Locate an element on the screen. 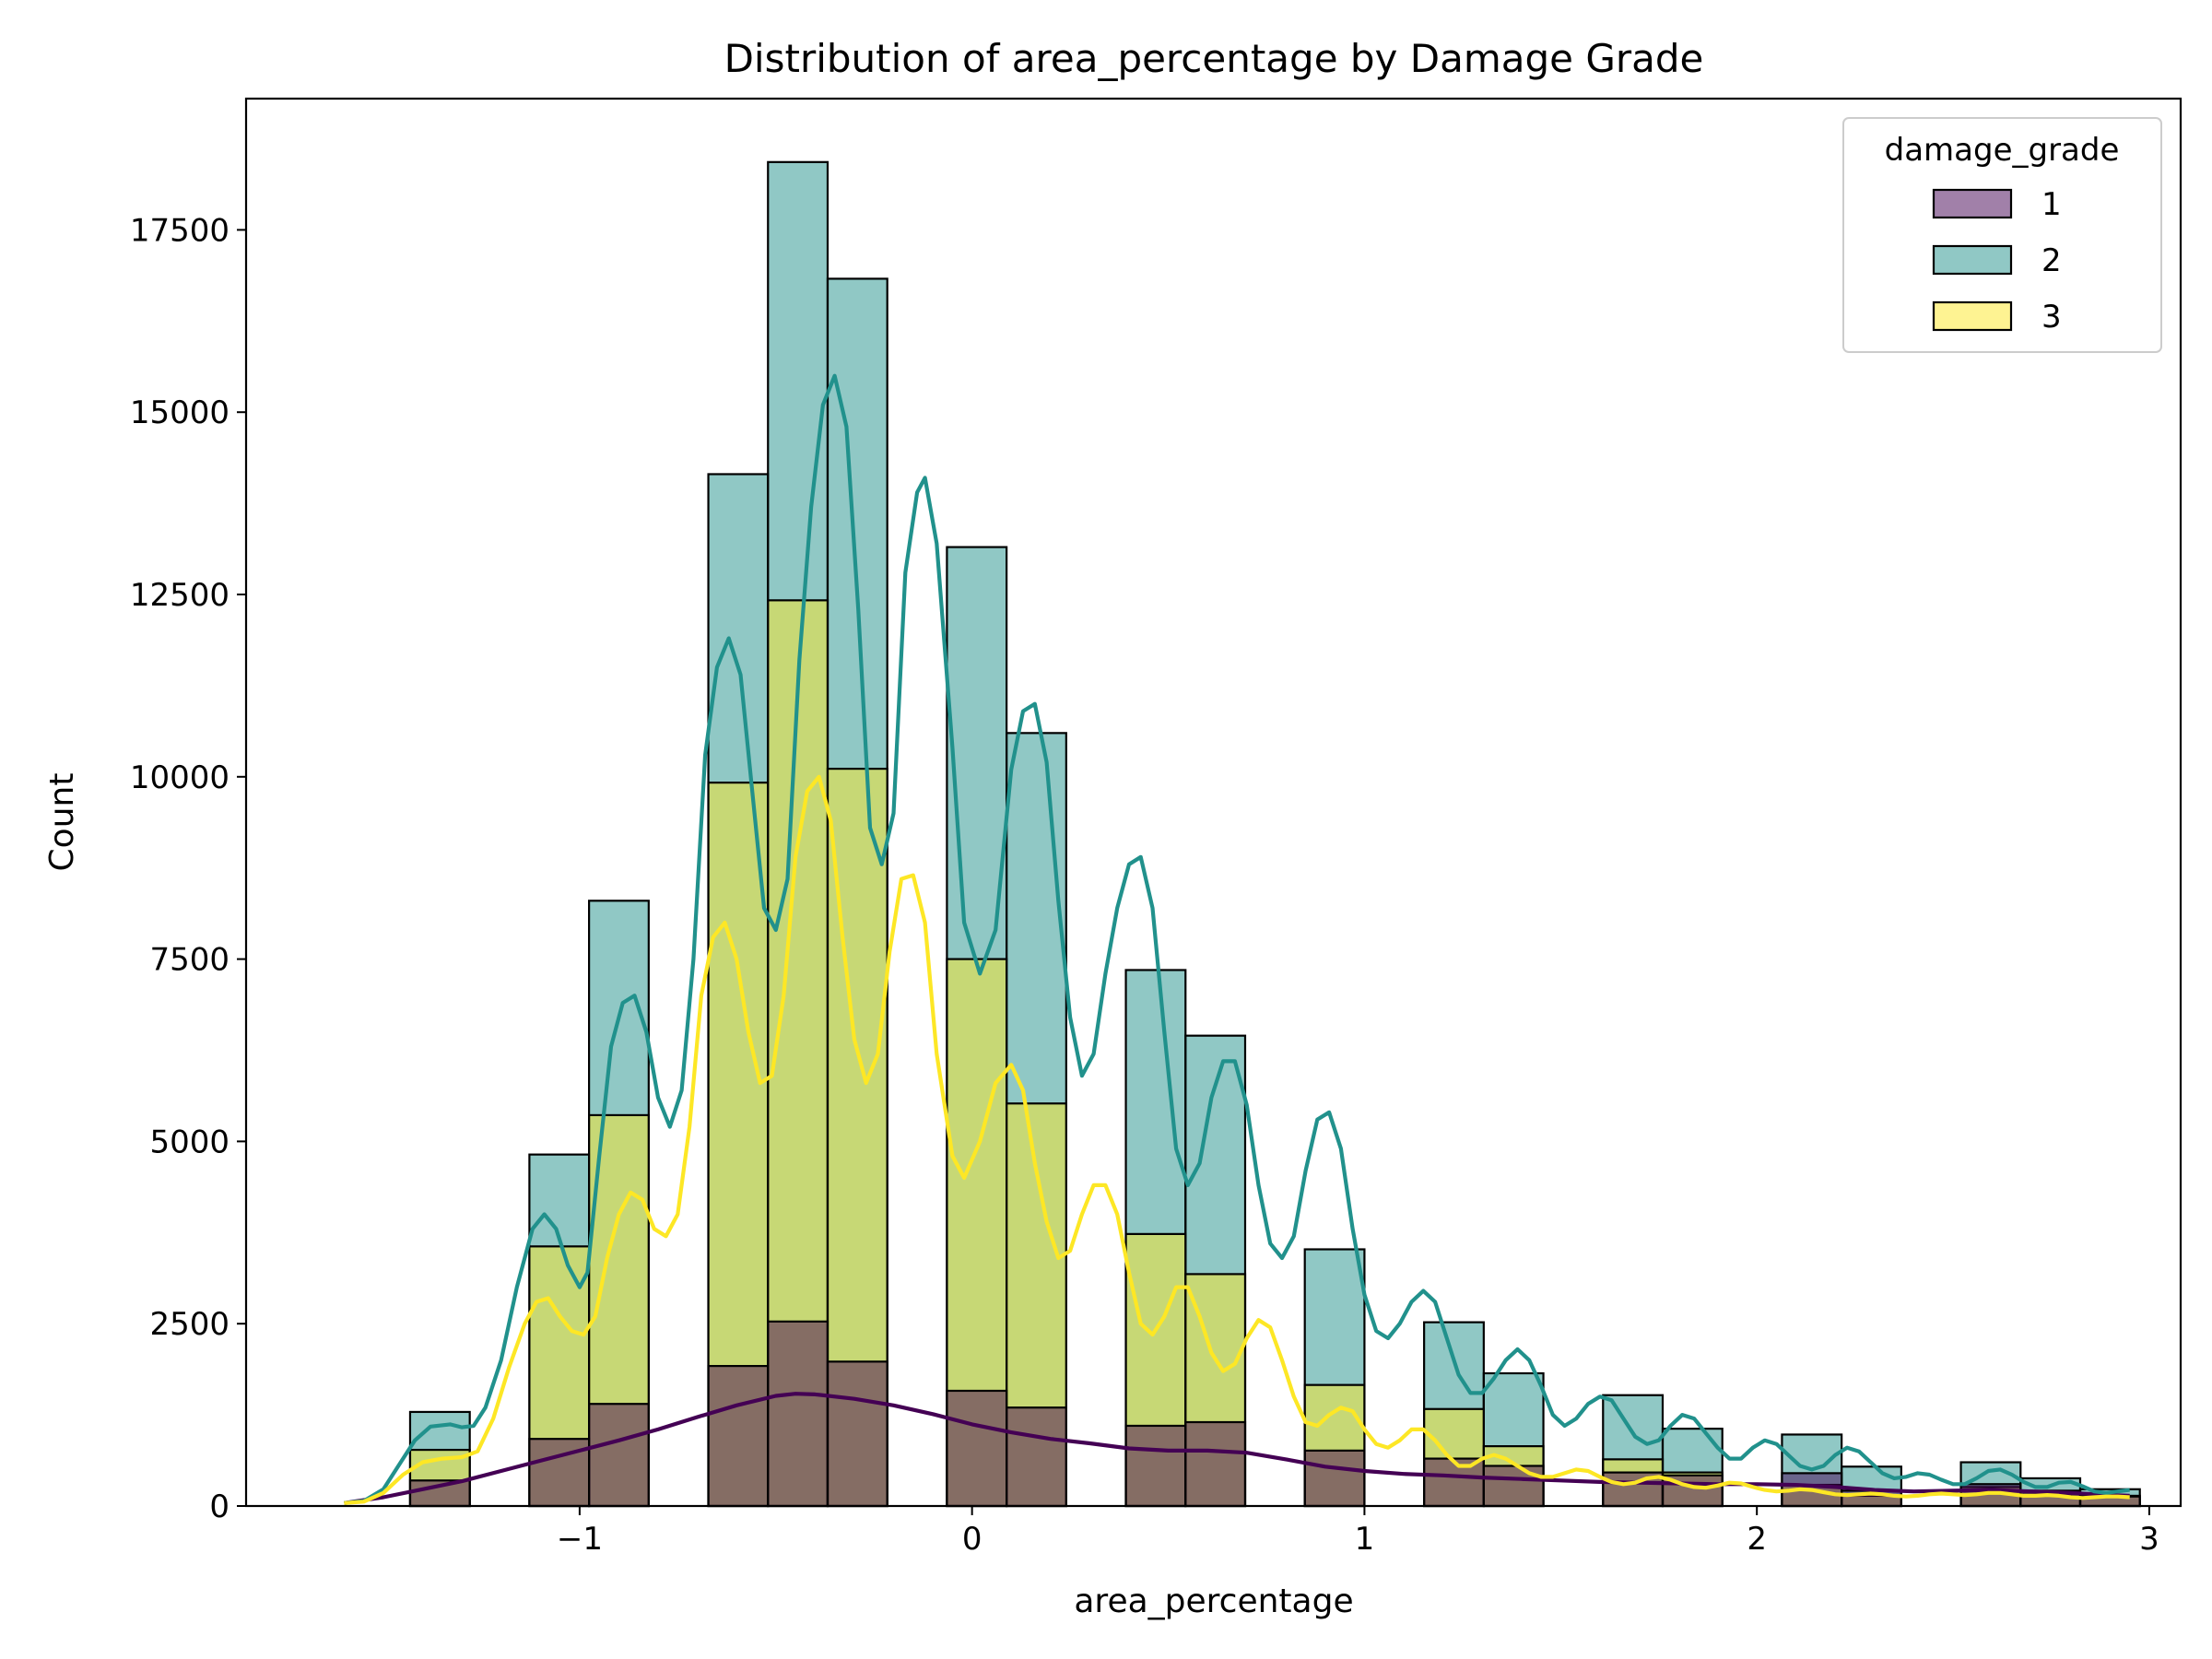 The width and height of the screenshot is (2212, 1659). x-tick-label: 3 is located at coordinates (2149, 1539).